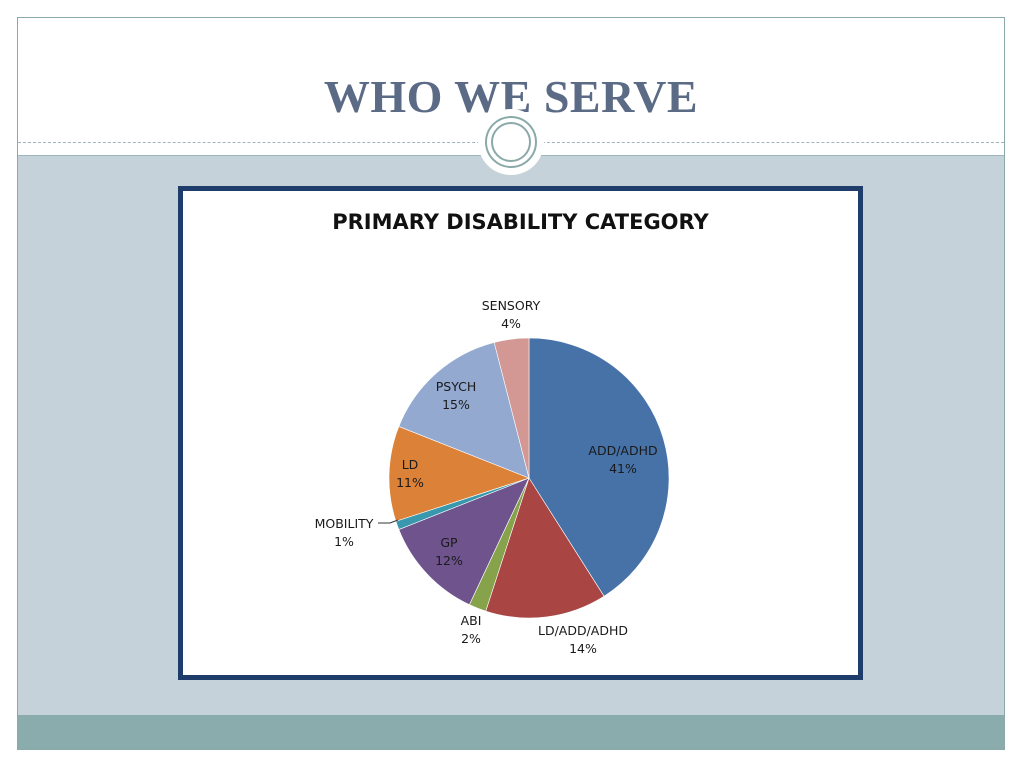 The width and height of the screenshot is (1024, 768). What do you see at coordinates (344, 532) in the screenshot?
I see `data-label-mobility: MOBILITY 1%` at bounding box center [344, 532].